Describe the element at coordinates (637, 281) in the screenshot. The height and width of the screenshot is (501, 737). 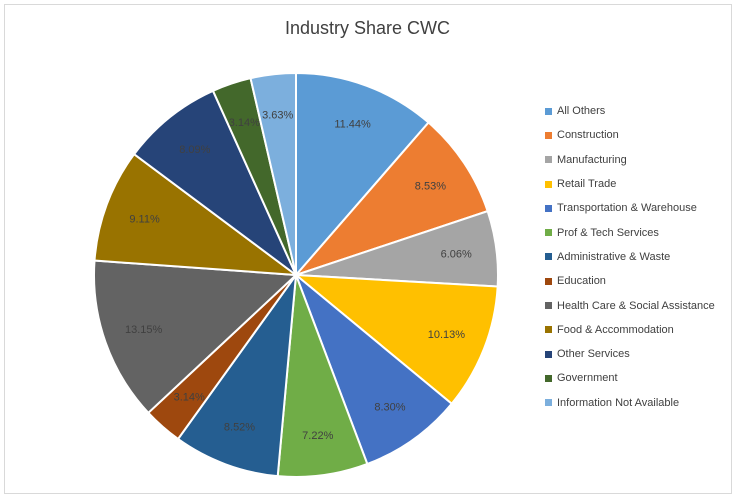
I see `legend-item: Education` at that location.